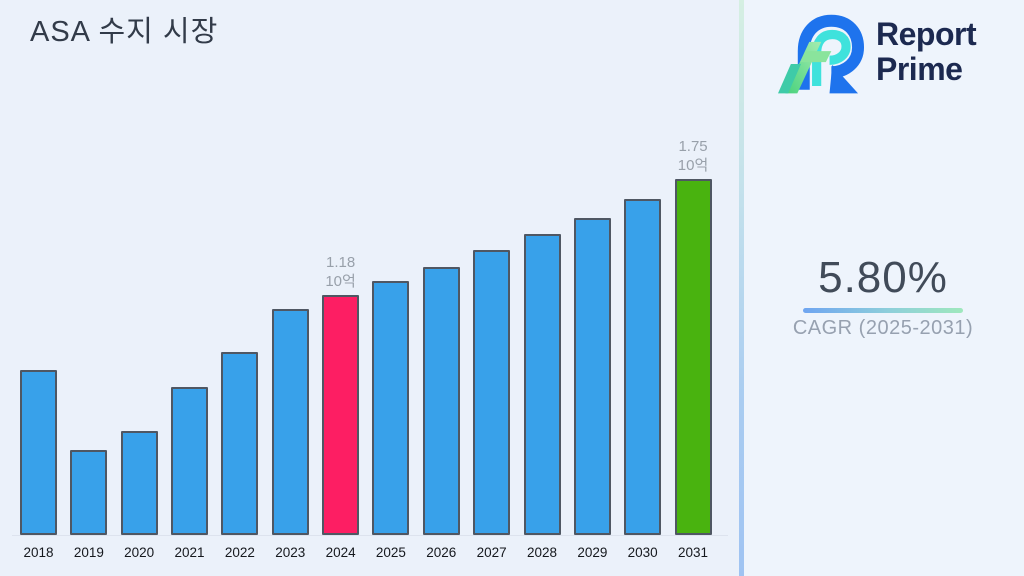 Image resolution: width=1024 pixels, height=576 pixels. I want to click on x-tick-2021: 2021, so click(189, 552).